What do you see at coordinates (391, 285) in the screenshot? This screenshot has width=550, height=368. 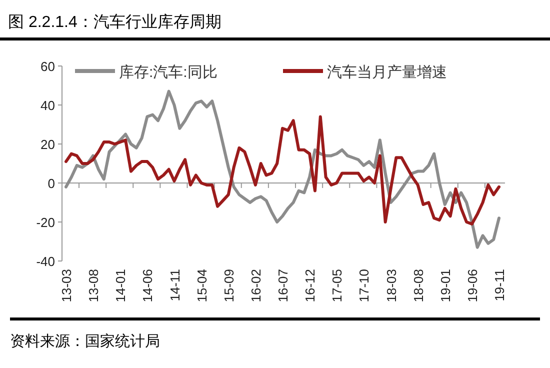 I see `x-tick-label: 18-03` at bounding box center [391, 285].